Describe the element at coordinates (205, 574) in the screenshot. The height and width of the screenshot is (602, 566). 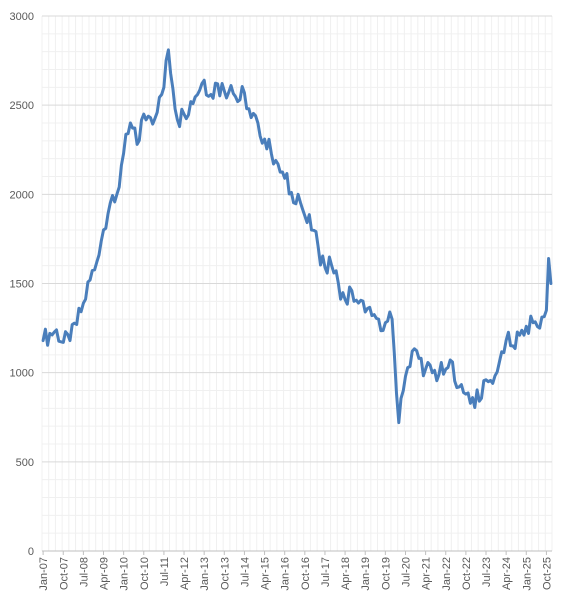
I see `x-tick-label: Jan-13` at that location.